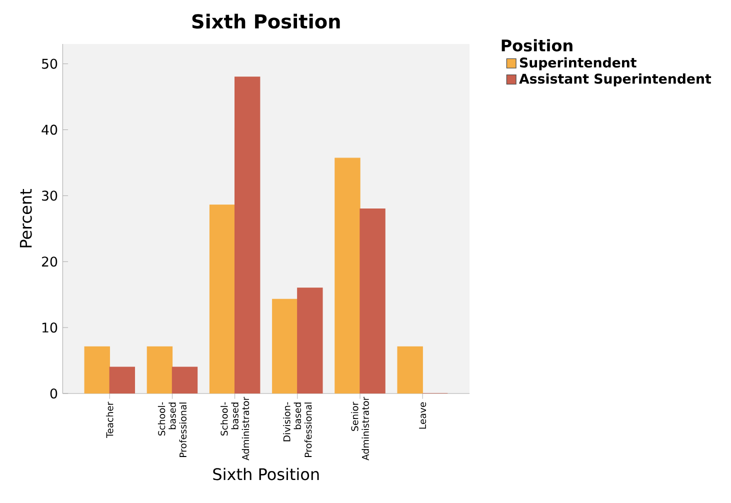 This screenshot has height=503, width=731. What do you see at coordinates (360, 428) in the screenshot?
I see `x-tick-label: Senior Administrator` at bounding box center [360, 428].